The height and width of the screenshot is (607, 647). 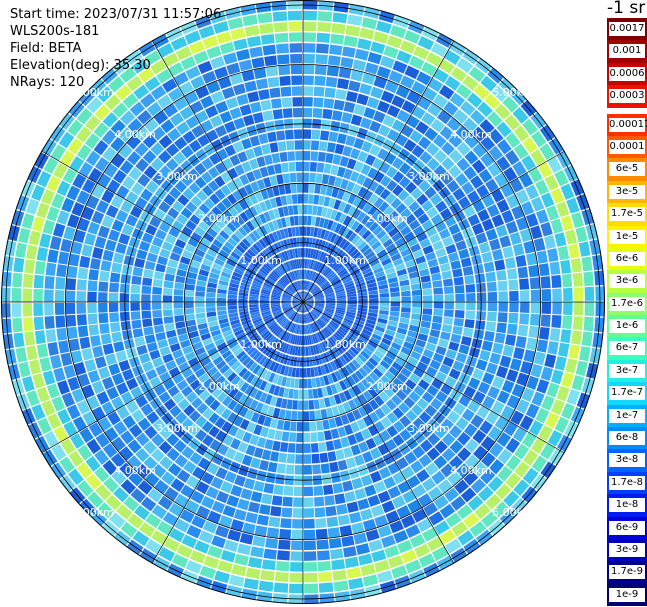 What do you see at coordinates (627, 527) in the screenshot?
I see `colorbar-tick-label: 6e-9` at bounding box center [627, 527].